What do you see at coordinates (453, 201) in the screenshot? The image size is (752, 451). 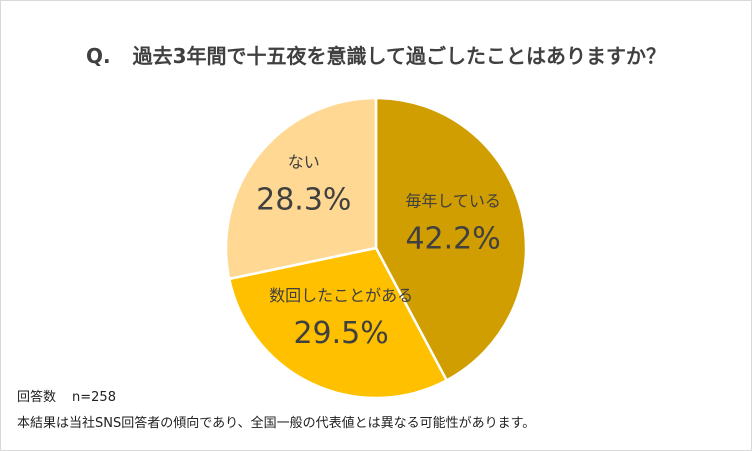 I see `slice-category-label: 毎年している` at bounding box center [453, 201].